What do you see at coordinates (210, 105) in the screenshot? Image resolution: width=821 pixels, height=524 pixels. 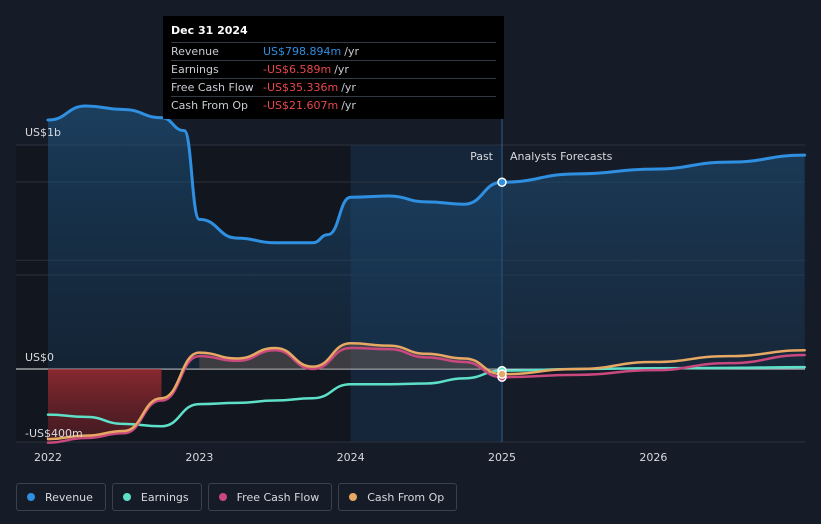 I see `tooltip-label: Cash From Op` at bounding box center [210, 105].